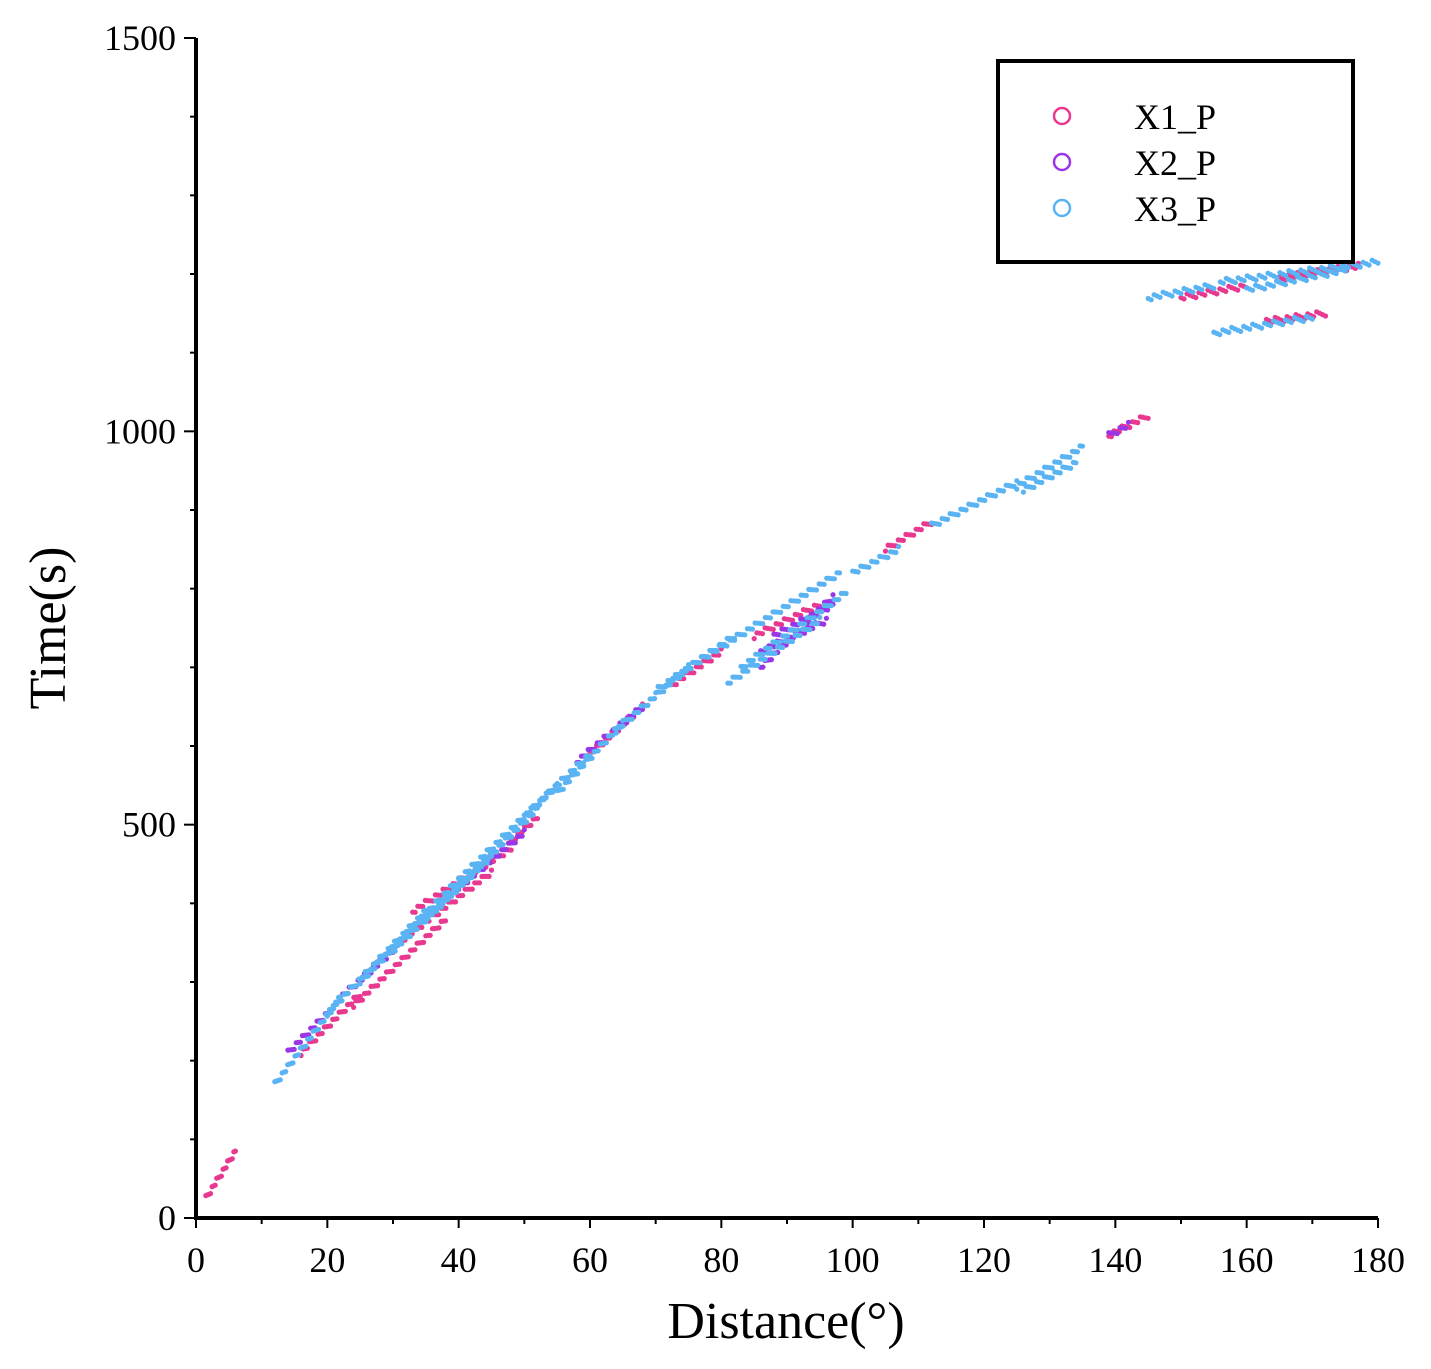 The width and height of the screenshot is (1431, 1369). I want to click on legend-items: X1_P X2_P X3_P, so click(1134, 163).